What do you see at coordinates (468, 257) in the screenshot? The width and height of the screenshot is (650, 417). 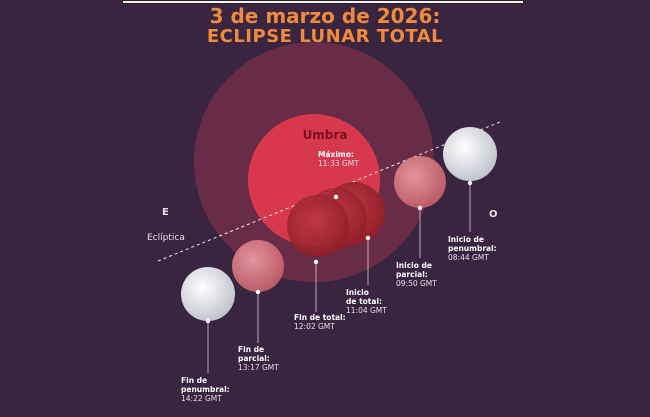 I see `label-time: 08:44 GMT` at bounding box center [468, 257].